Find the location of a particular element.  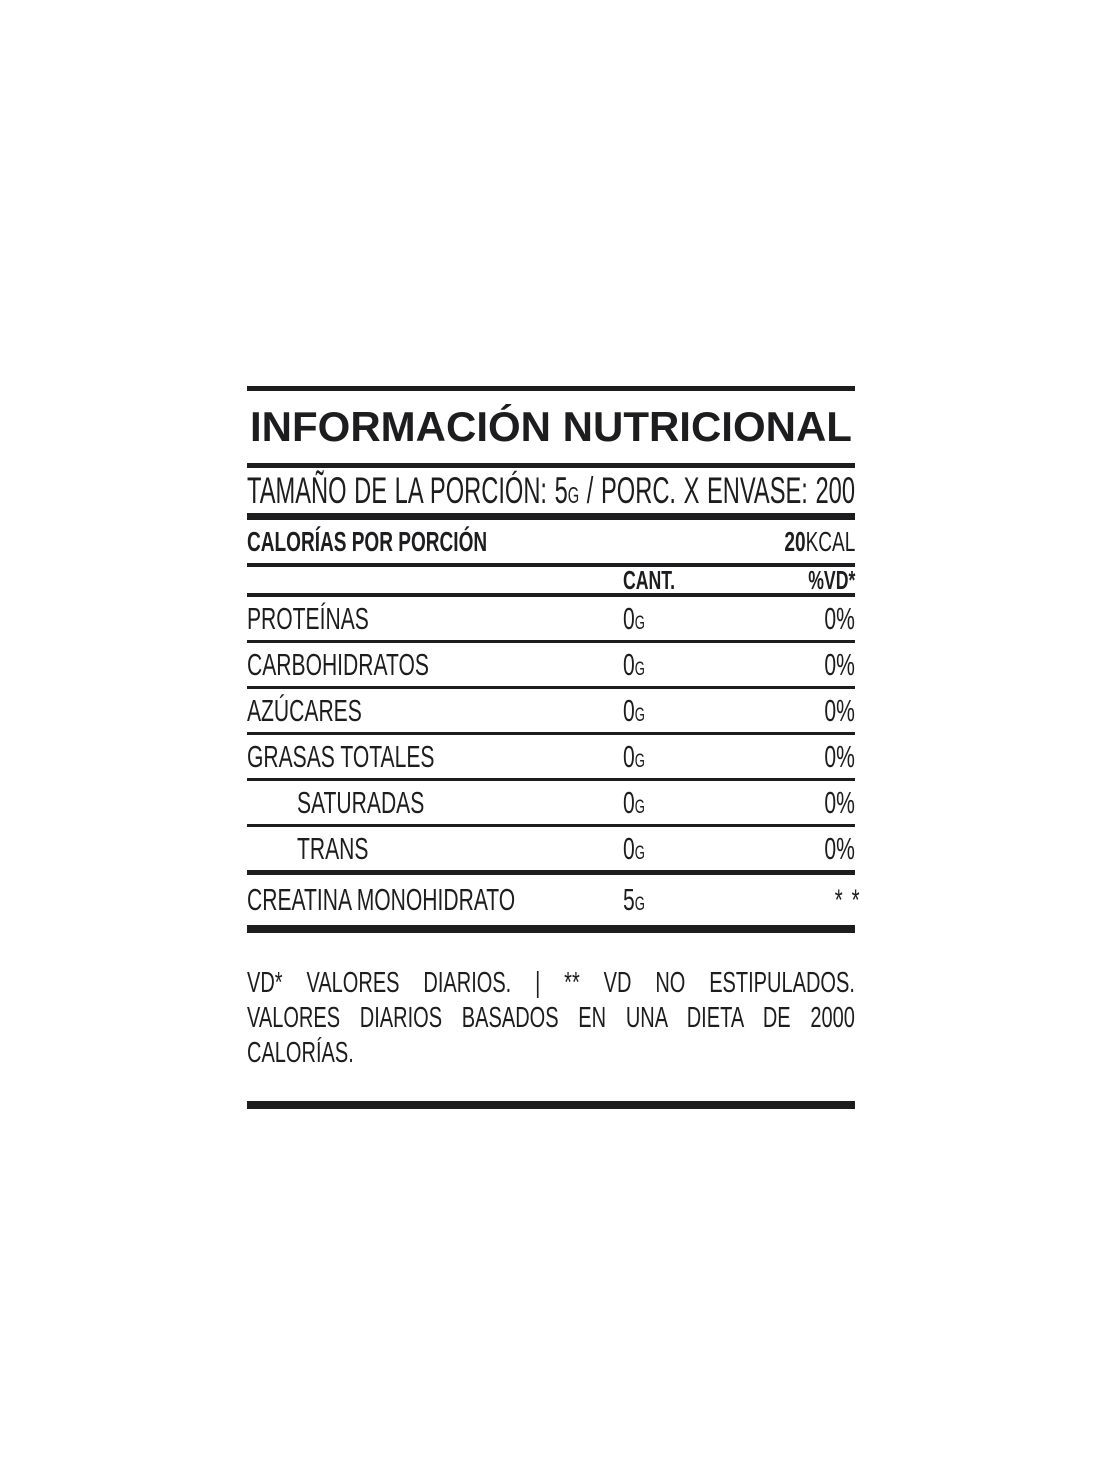

nutrient-row-carbohidratos: CARBOHIDRATOS 0G 0% is located at coordinates (551, 666).